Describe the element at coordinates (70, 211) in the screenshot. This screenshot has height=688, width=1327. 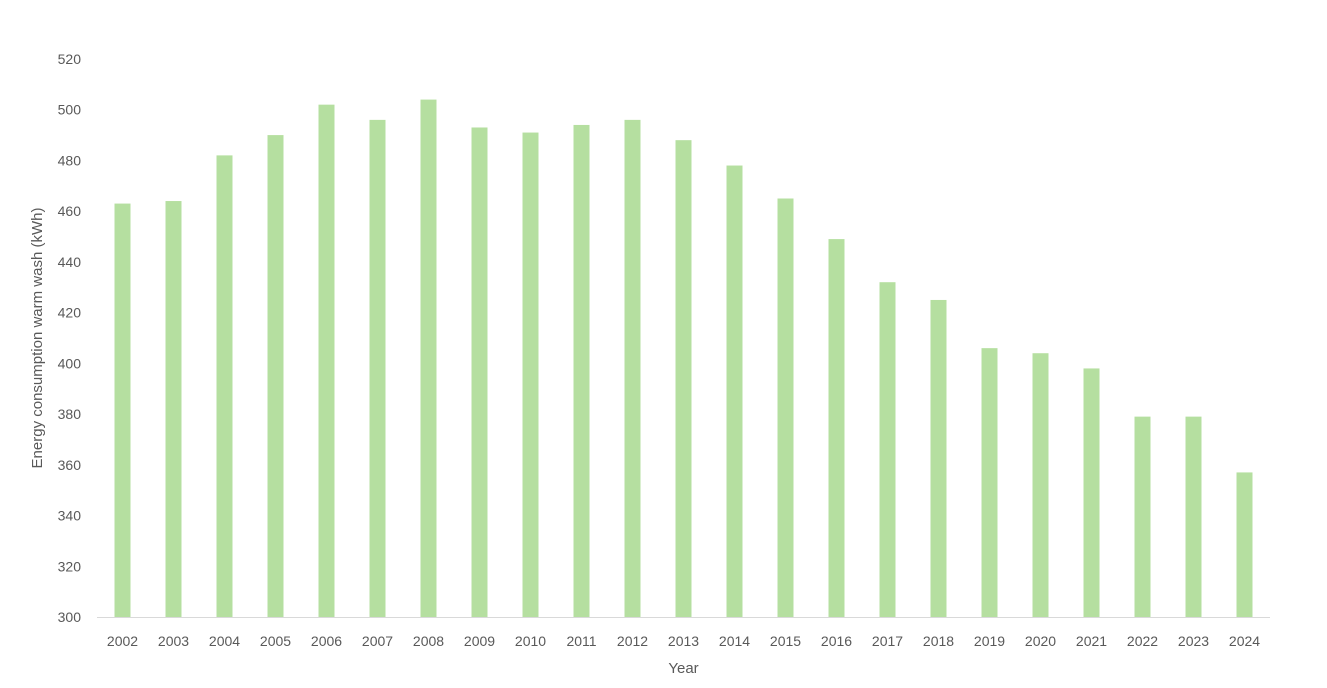
I see `y-tick-label: 460` at that location.